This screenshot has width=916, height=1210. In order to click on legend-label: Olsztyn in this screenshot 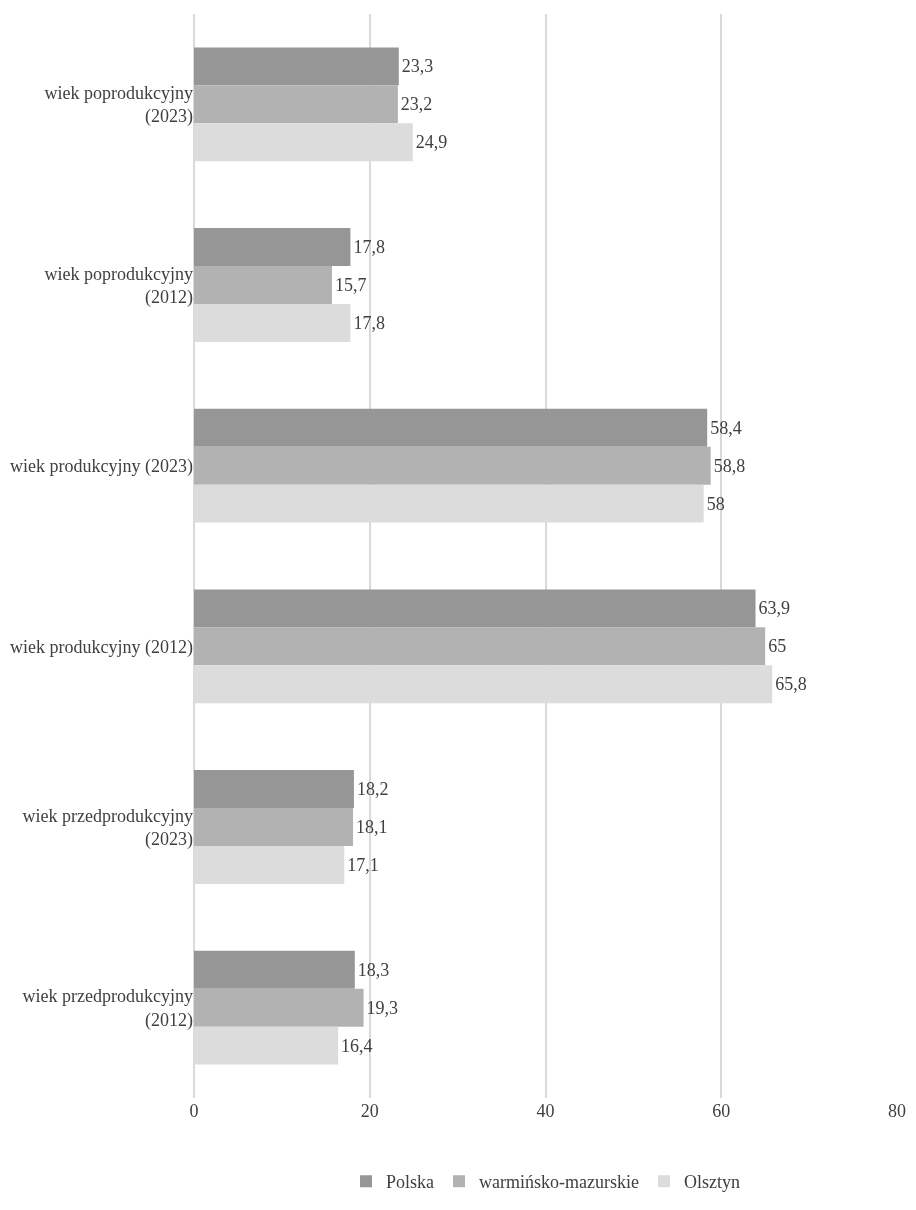, I will do `click(711, 1182)`.